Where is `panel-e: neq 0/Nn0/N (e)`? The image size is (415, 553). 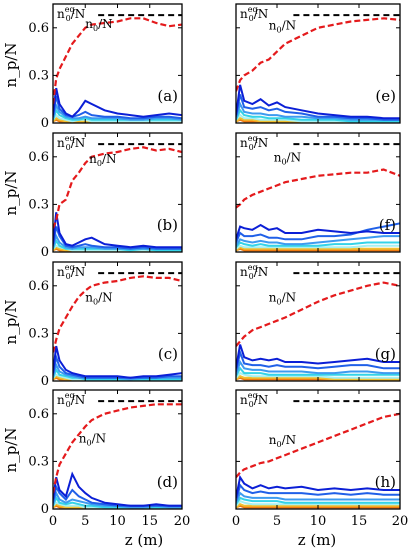
panel-e: neq 0/Nn0/N (e) is located at coordinates (318, 63).